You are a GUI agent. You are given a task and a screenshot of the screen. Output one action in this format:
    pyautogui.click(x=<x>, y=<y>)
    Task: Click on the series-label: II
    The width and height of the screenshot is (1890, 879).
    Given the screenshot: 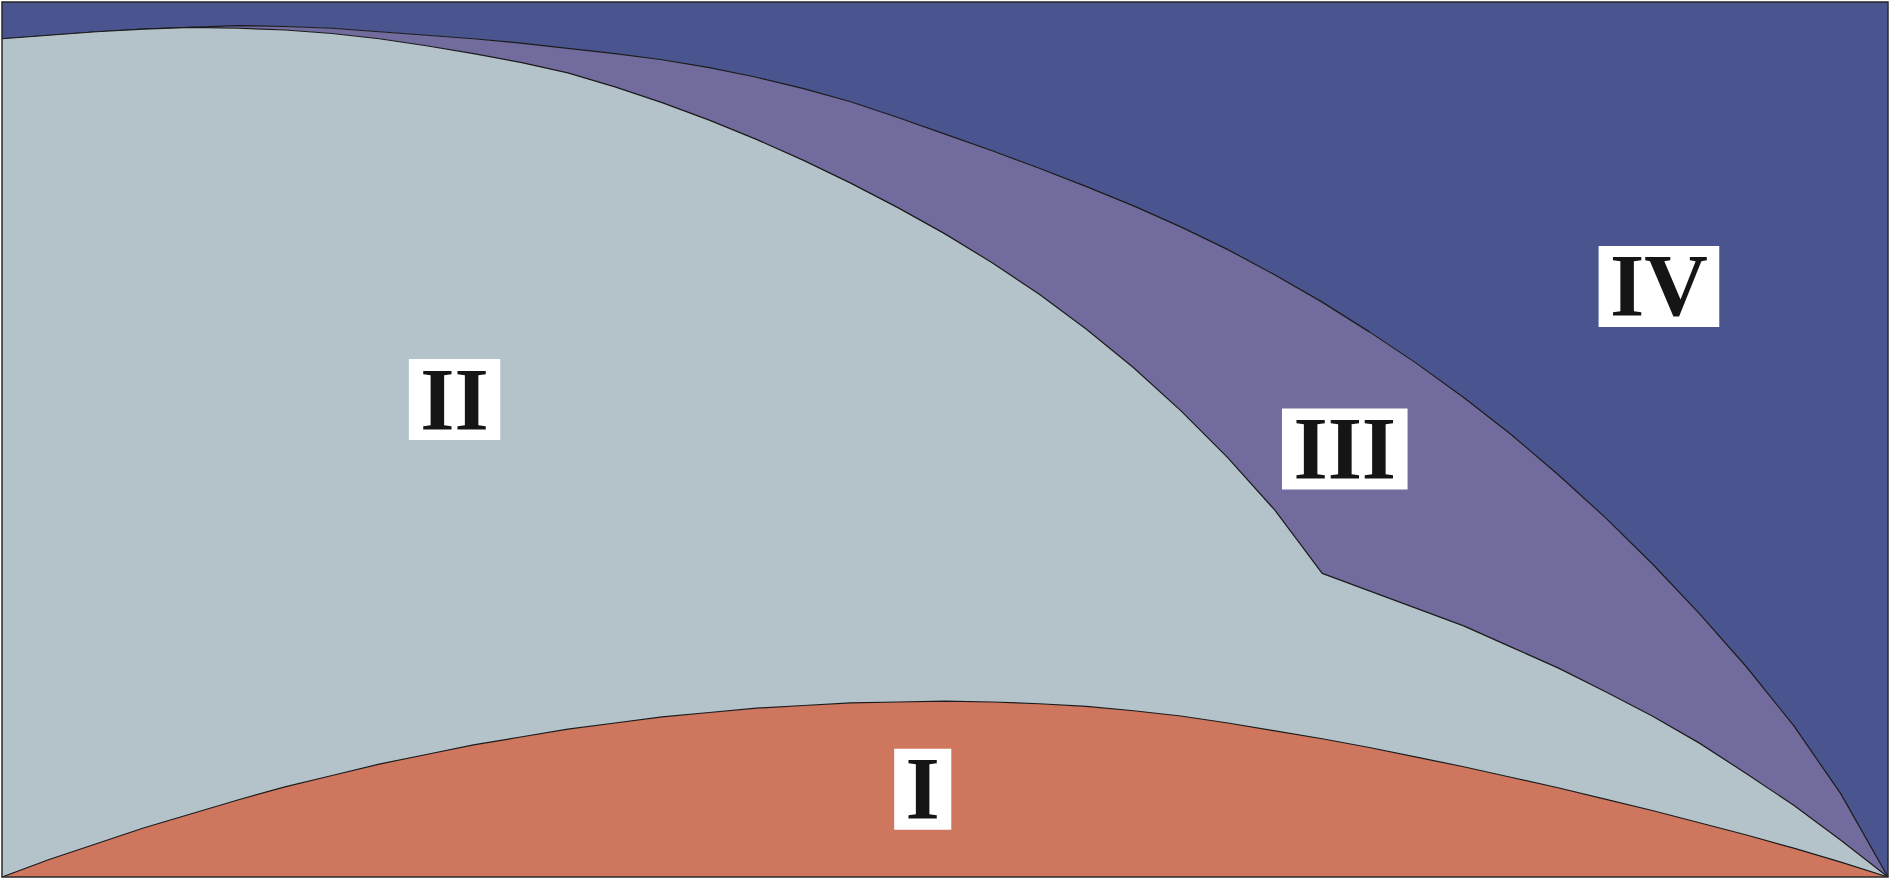 What is the action you would take?
    pyautogui.click(x=454, y=399)
    